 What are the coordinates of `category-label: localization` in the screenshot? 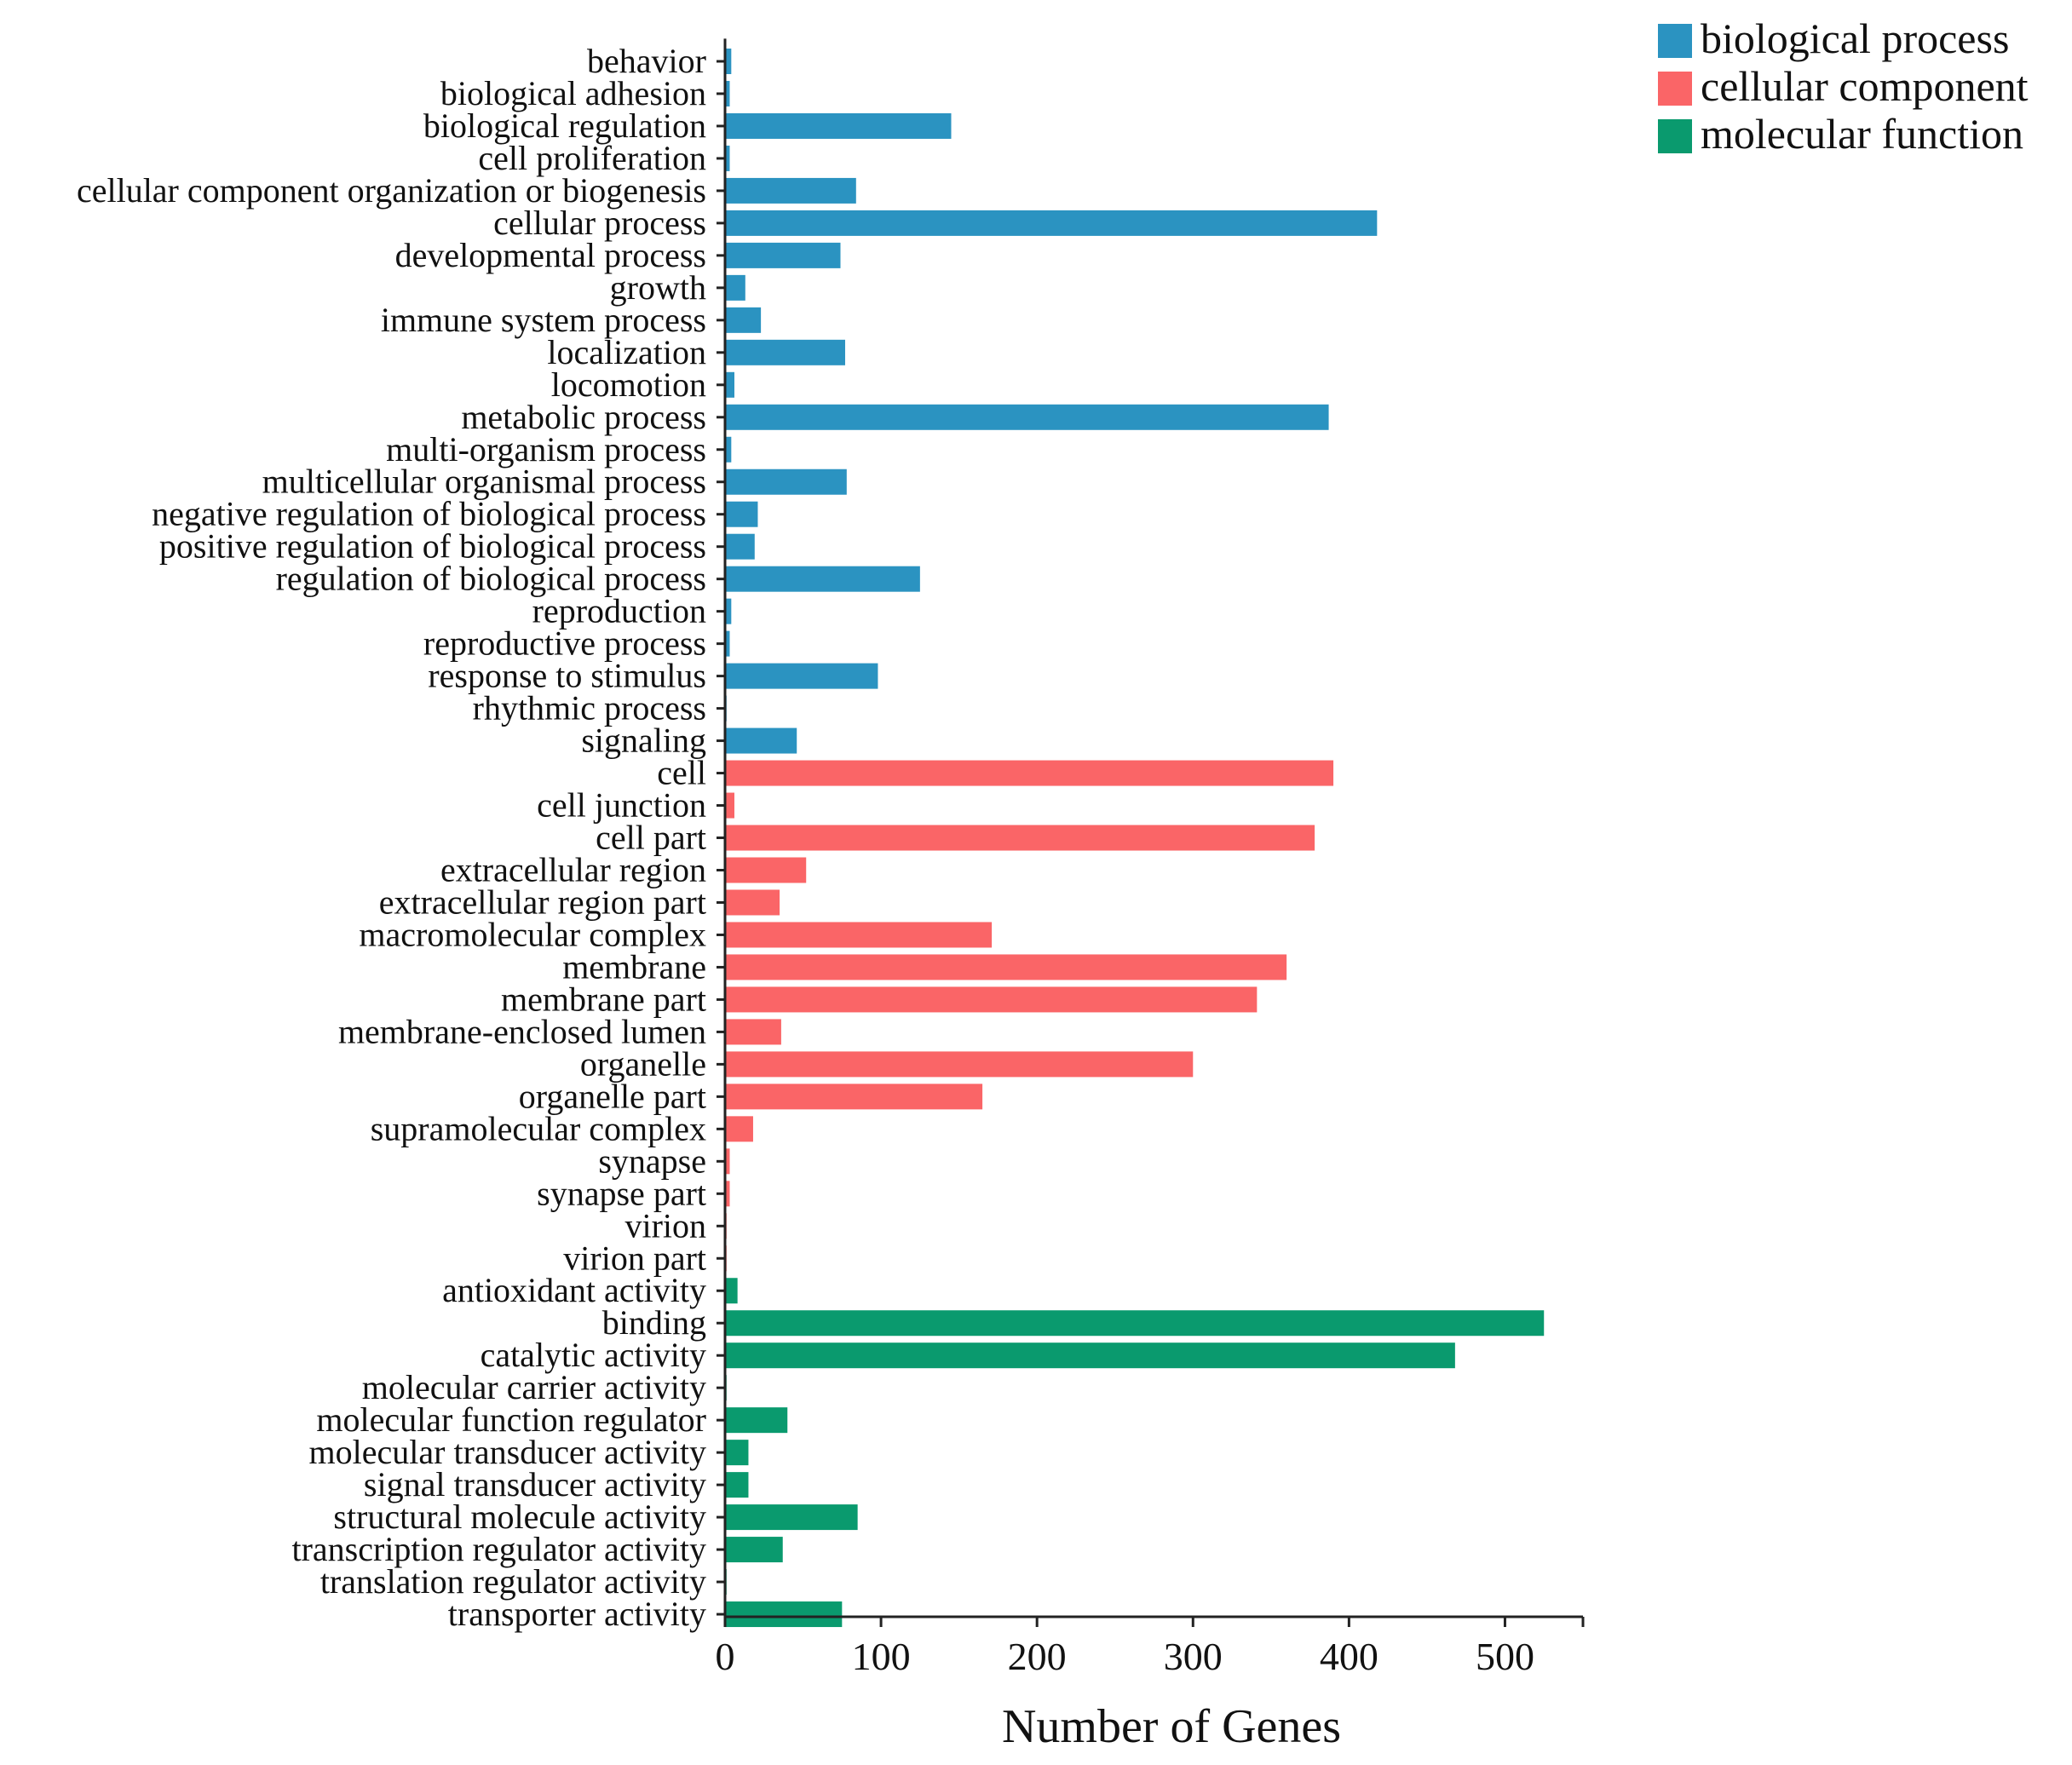 It's located at (627, 352).